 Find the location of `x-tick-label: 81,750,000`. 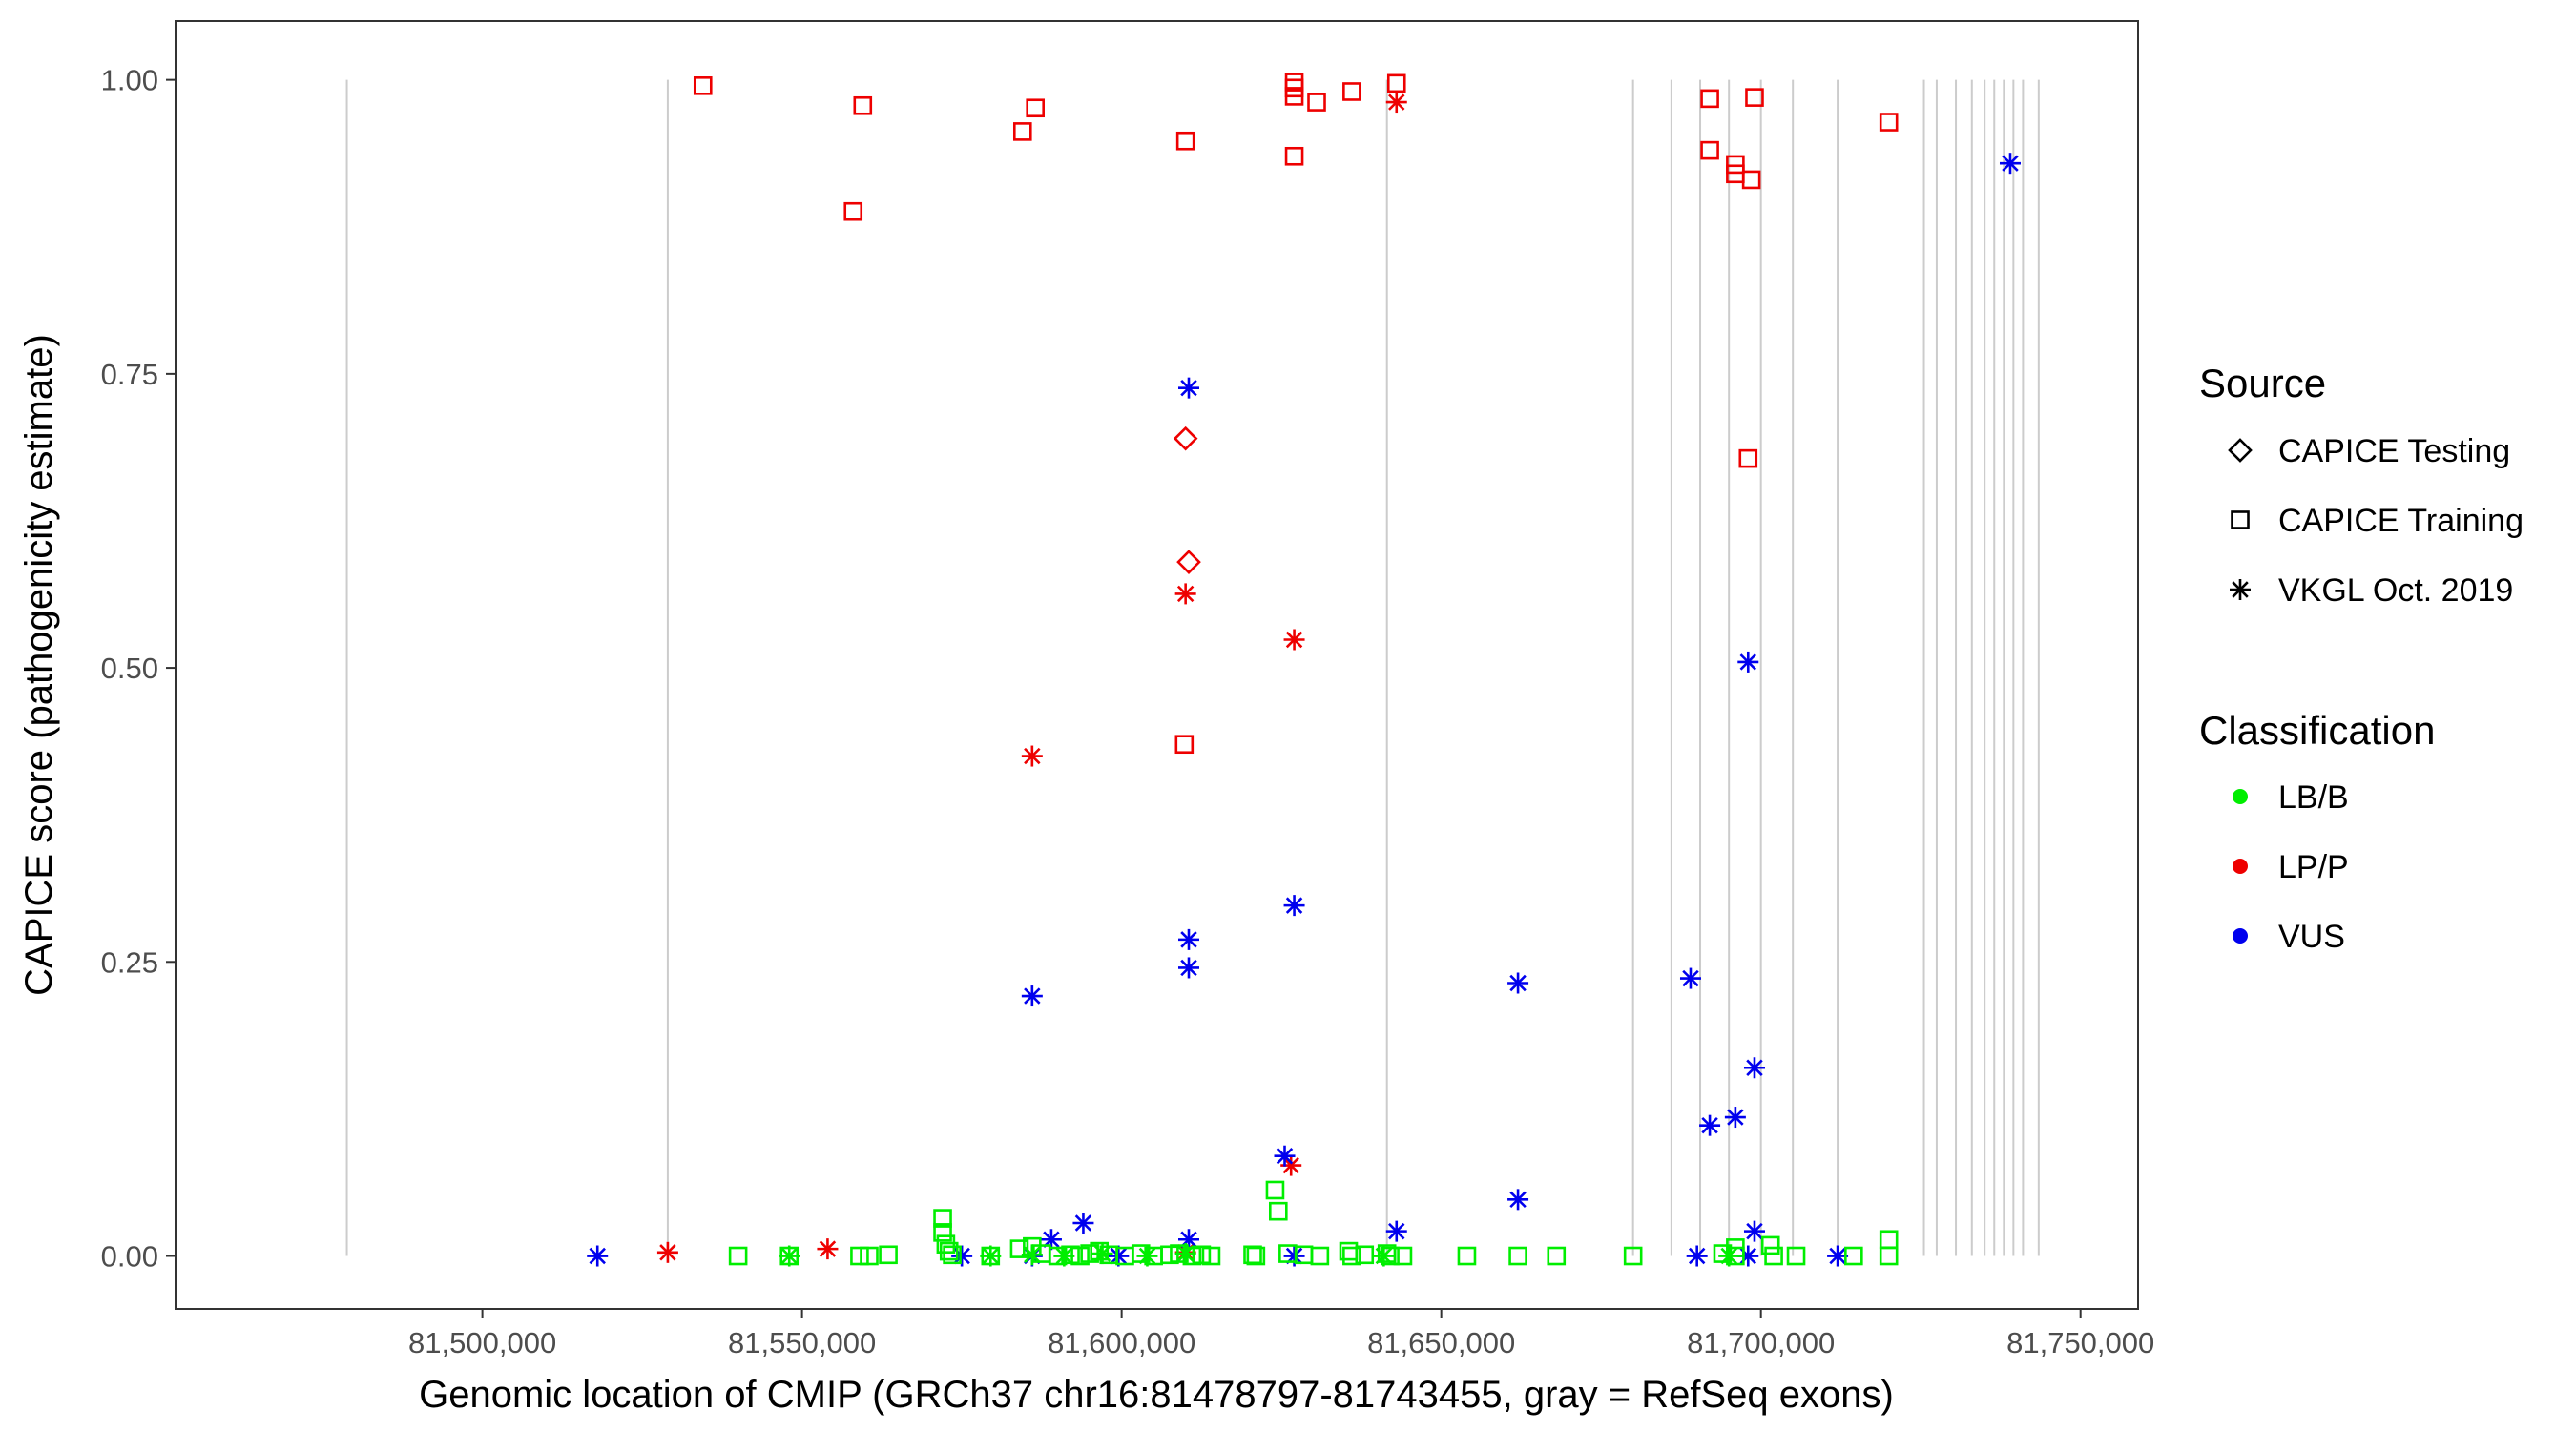

x-tick-label: 81,750,000 is located at coordinates (2080, 1342).